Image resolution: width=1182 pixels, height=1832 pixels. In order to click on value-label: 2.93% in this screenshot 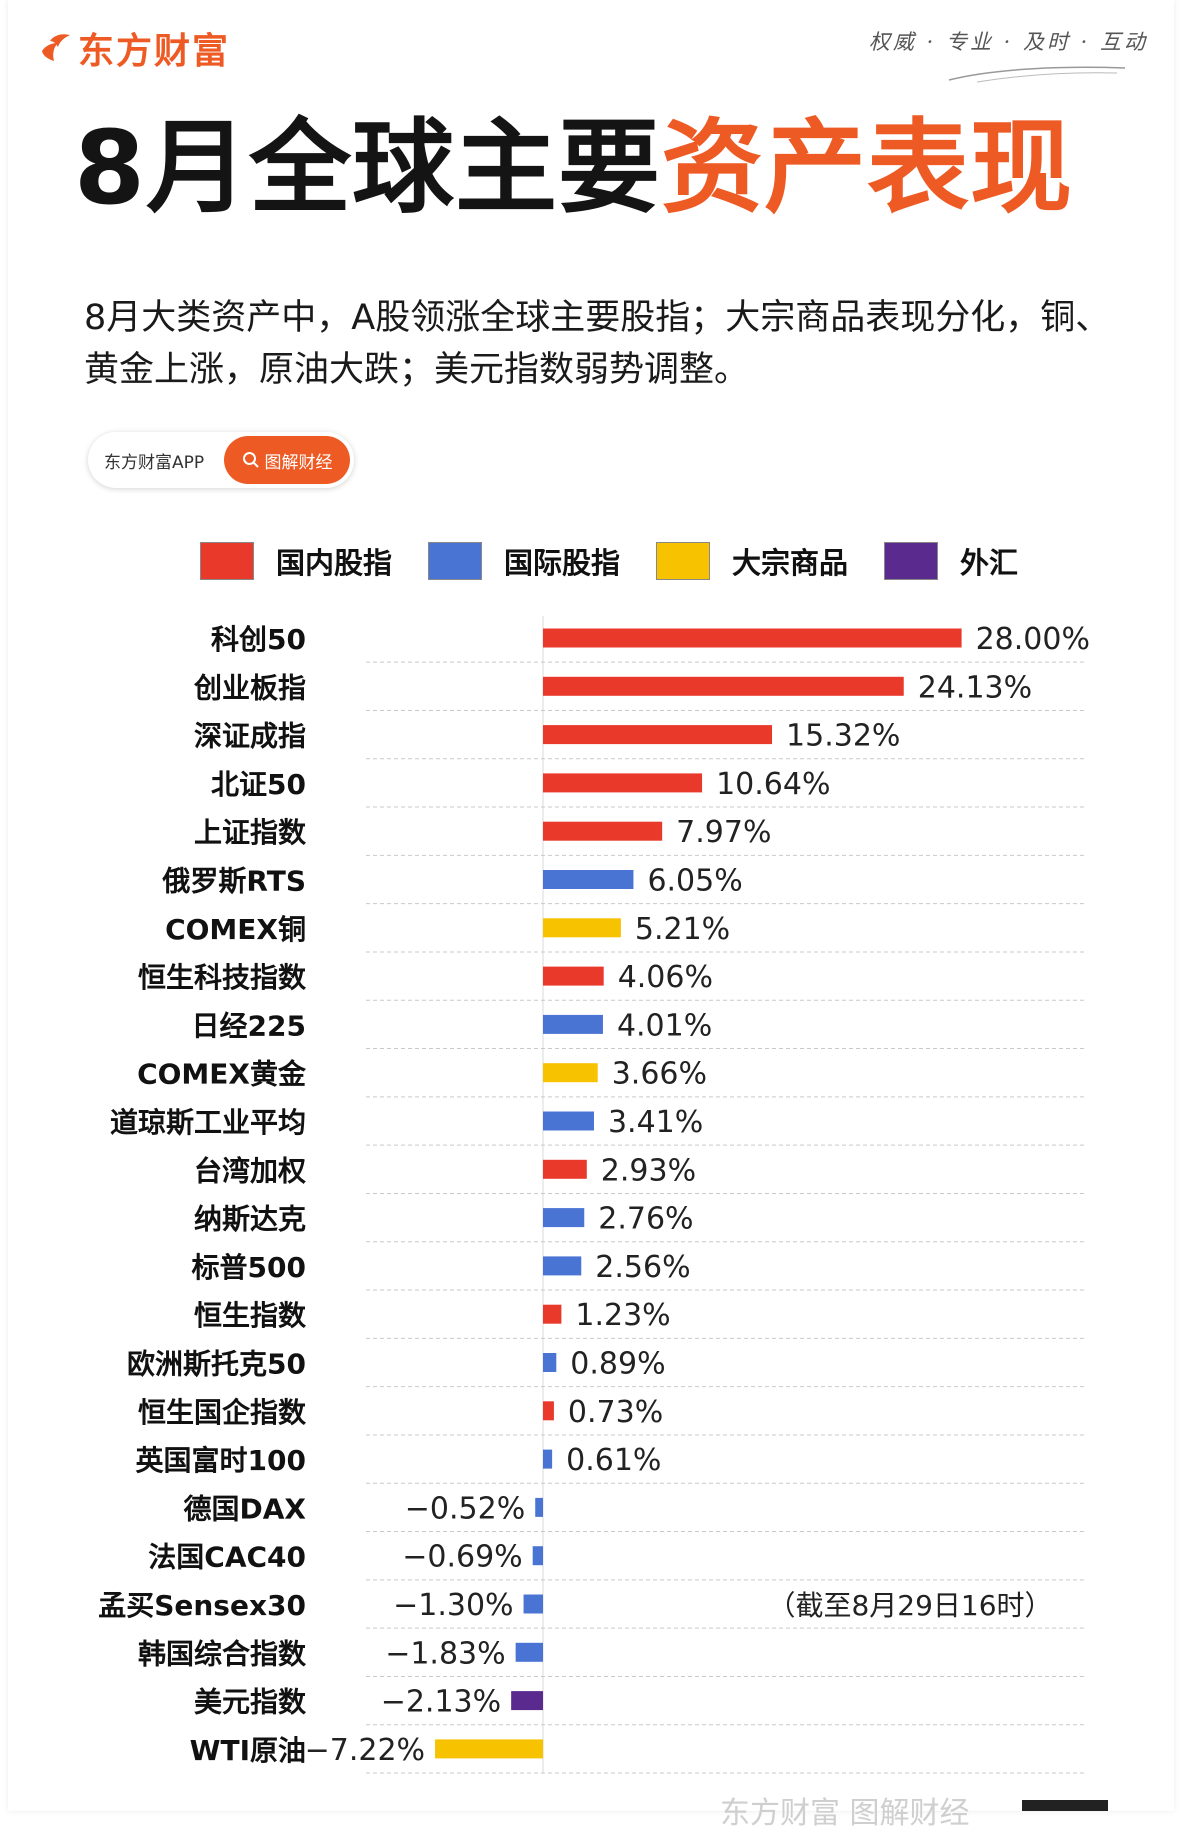, I will do `click(648, 1170)`.